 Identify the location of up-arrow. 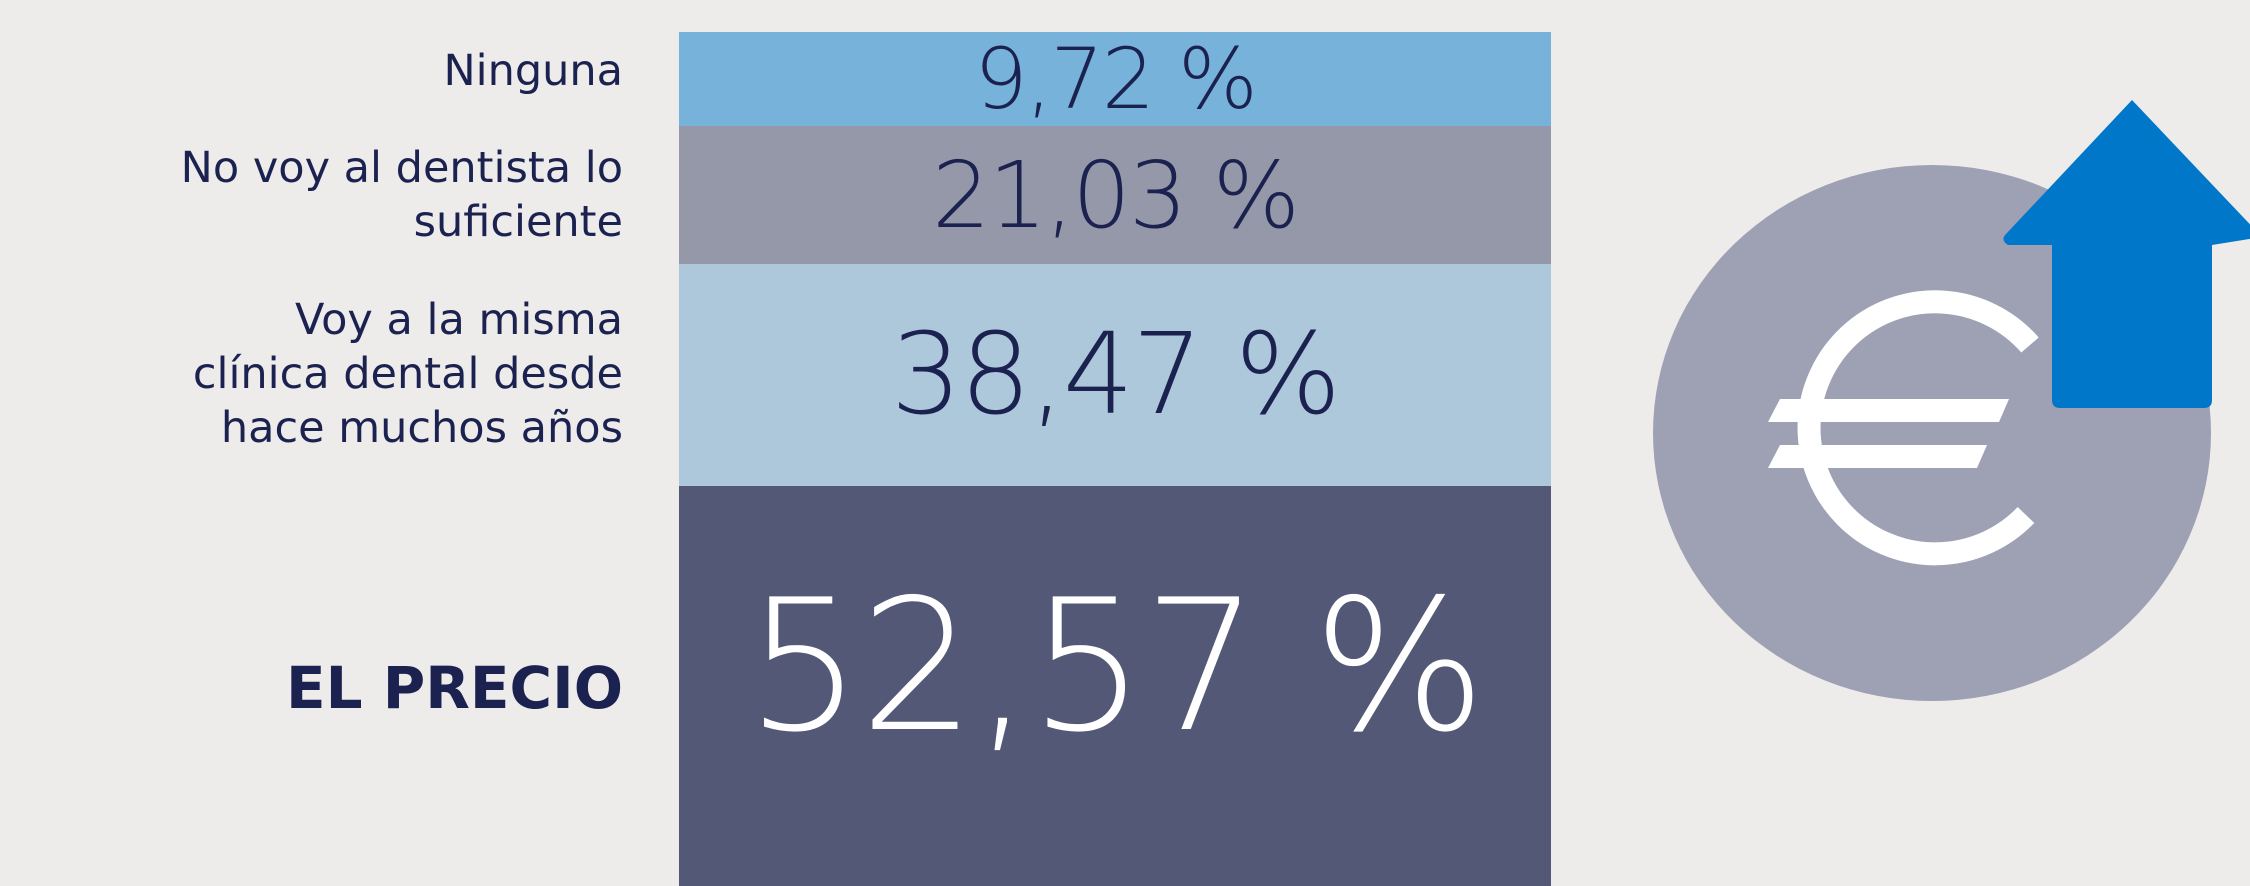
(2126, 254).